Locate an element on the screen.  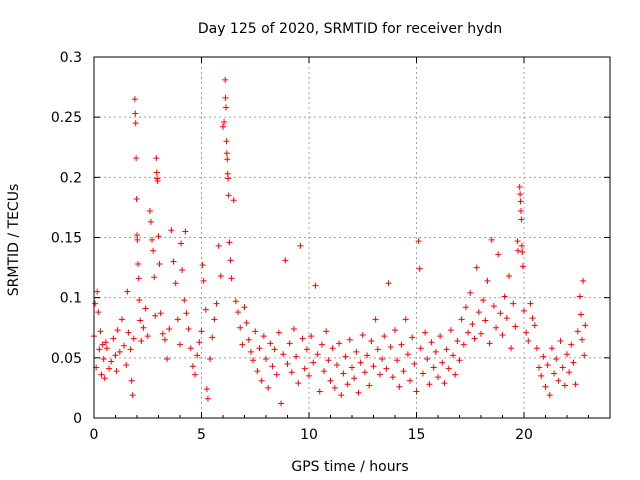
x-tick-label: 0 is located at coordinates (94, 435).